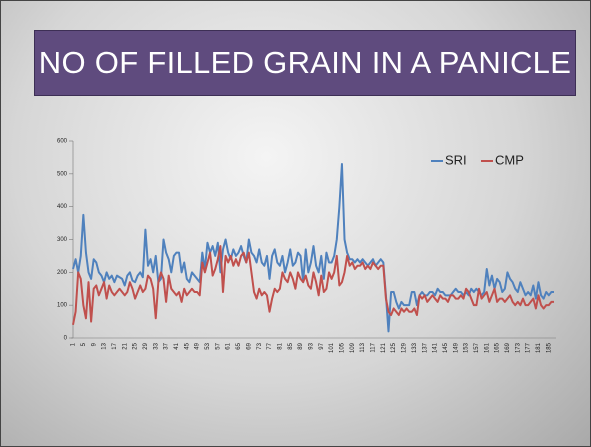 This screenshot has width=591, height=447. I want to click on x-tick-label: 45, so click(187, 345).